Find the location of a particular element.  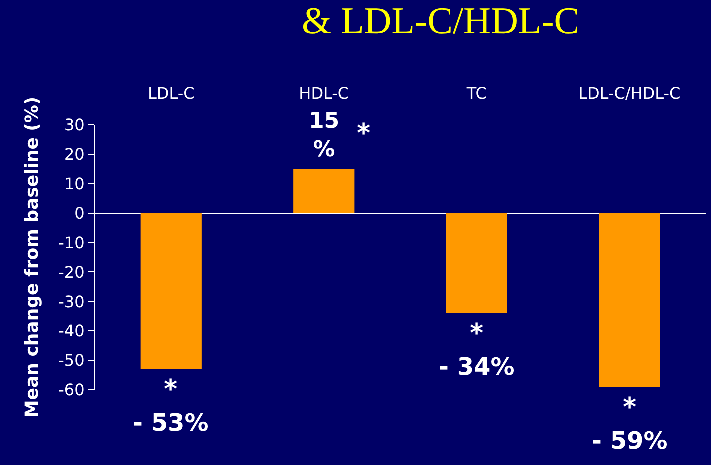

x-tick-label: TC is located at coordinates (476, 93).